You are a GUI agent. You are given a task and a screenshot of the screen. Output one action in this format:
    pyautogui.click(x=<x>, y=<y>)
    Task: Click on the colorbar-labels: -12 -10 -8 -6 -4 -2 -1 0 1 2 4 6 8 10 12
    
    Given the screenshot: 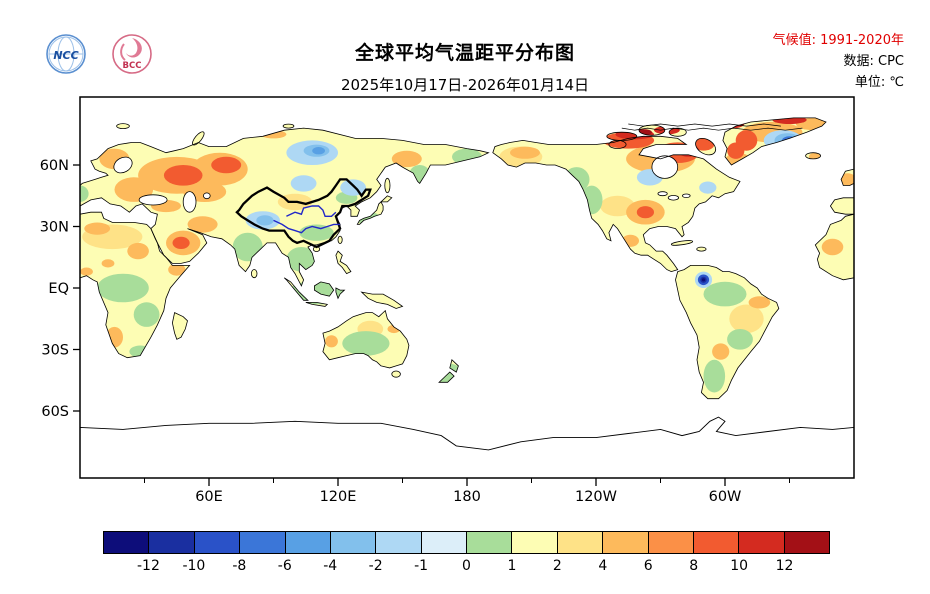 What is the action you would take?
    pyautogui.click(x=466, y=567)
    